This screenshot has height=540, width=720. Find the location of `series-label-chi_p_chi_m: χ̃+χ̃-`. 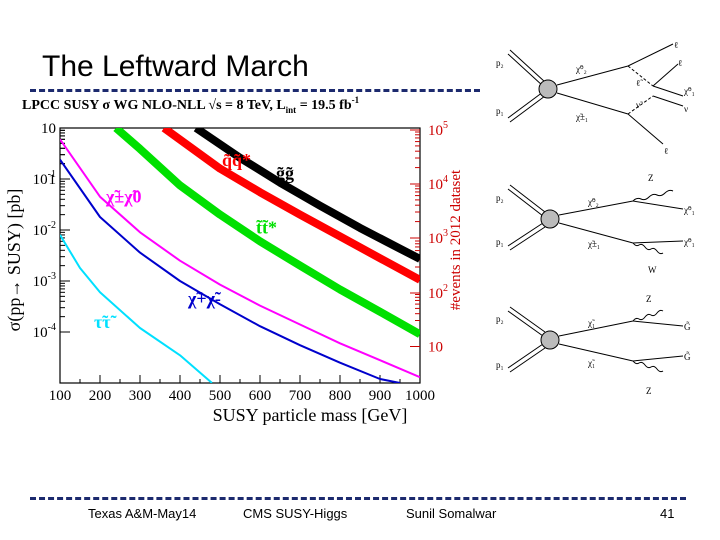

series-label-chi_p_chi_m: χ̃+χ̃- is located at coordinates (204, 298).